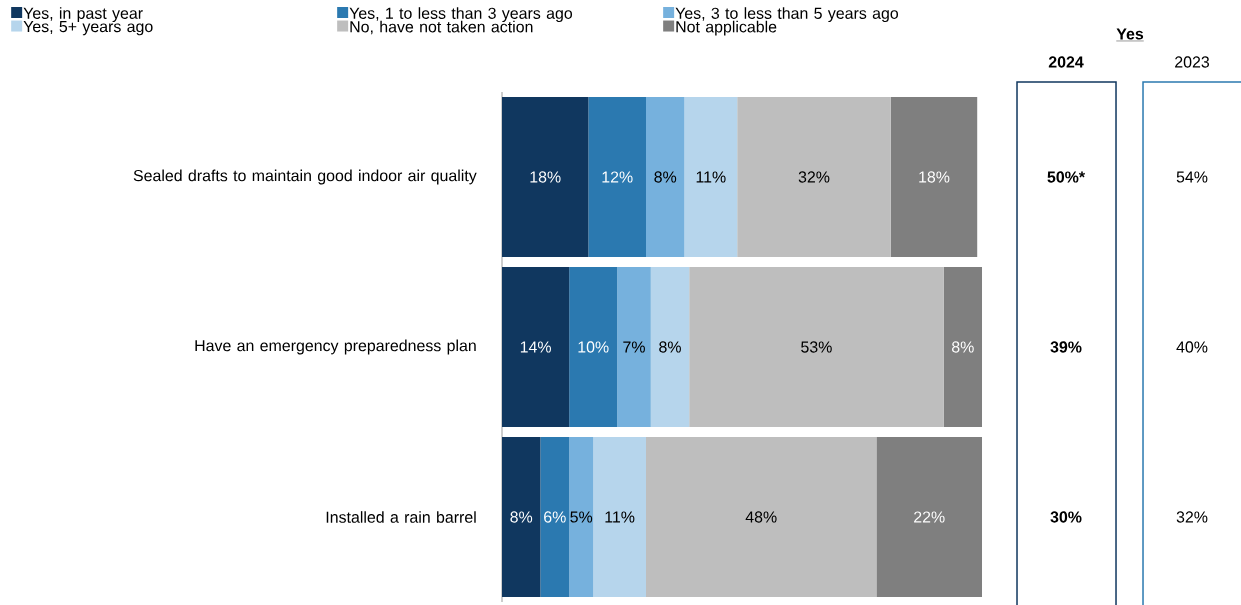  I want to click on data-label: 14%, so click(535, 347).